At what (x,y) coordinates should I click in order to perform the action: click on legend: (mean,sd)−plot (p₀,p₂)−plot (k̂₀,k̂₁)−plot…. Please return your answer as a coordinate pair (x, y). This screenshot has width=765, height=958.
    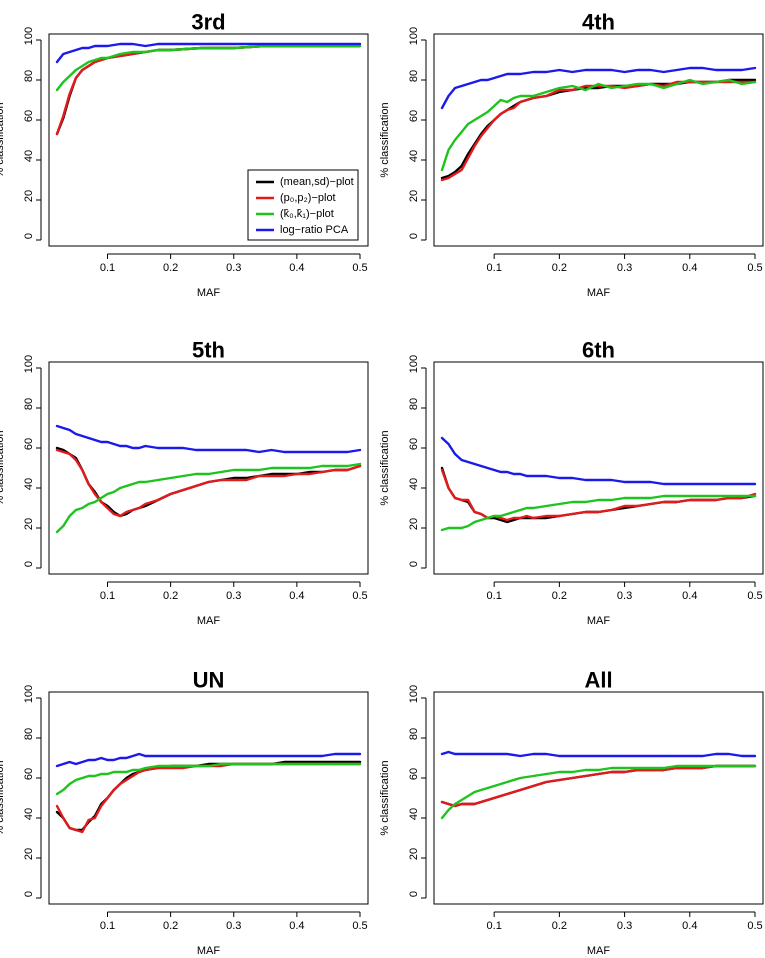
    Looking at the image, I should click on (303, 205).